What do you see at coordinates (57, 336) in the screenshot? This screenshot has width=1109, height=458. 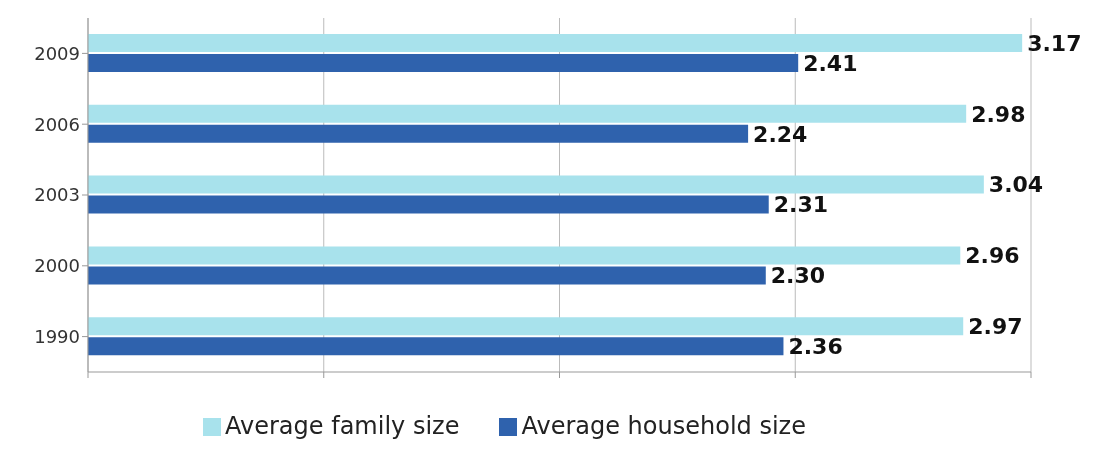 I see `y-tick-label: 1990` at bounding box center [57, 336].